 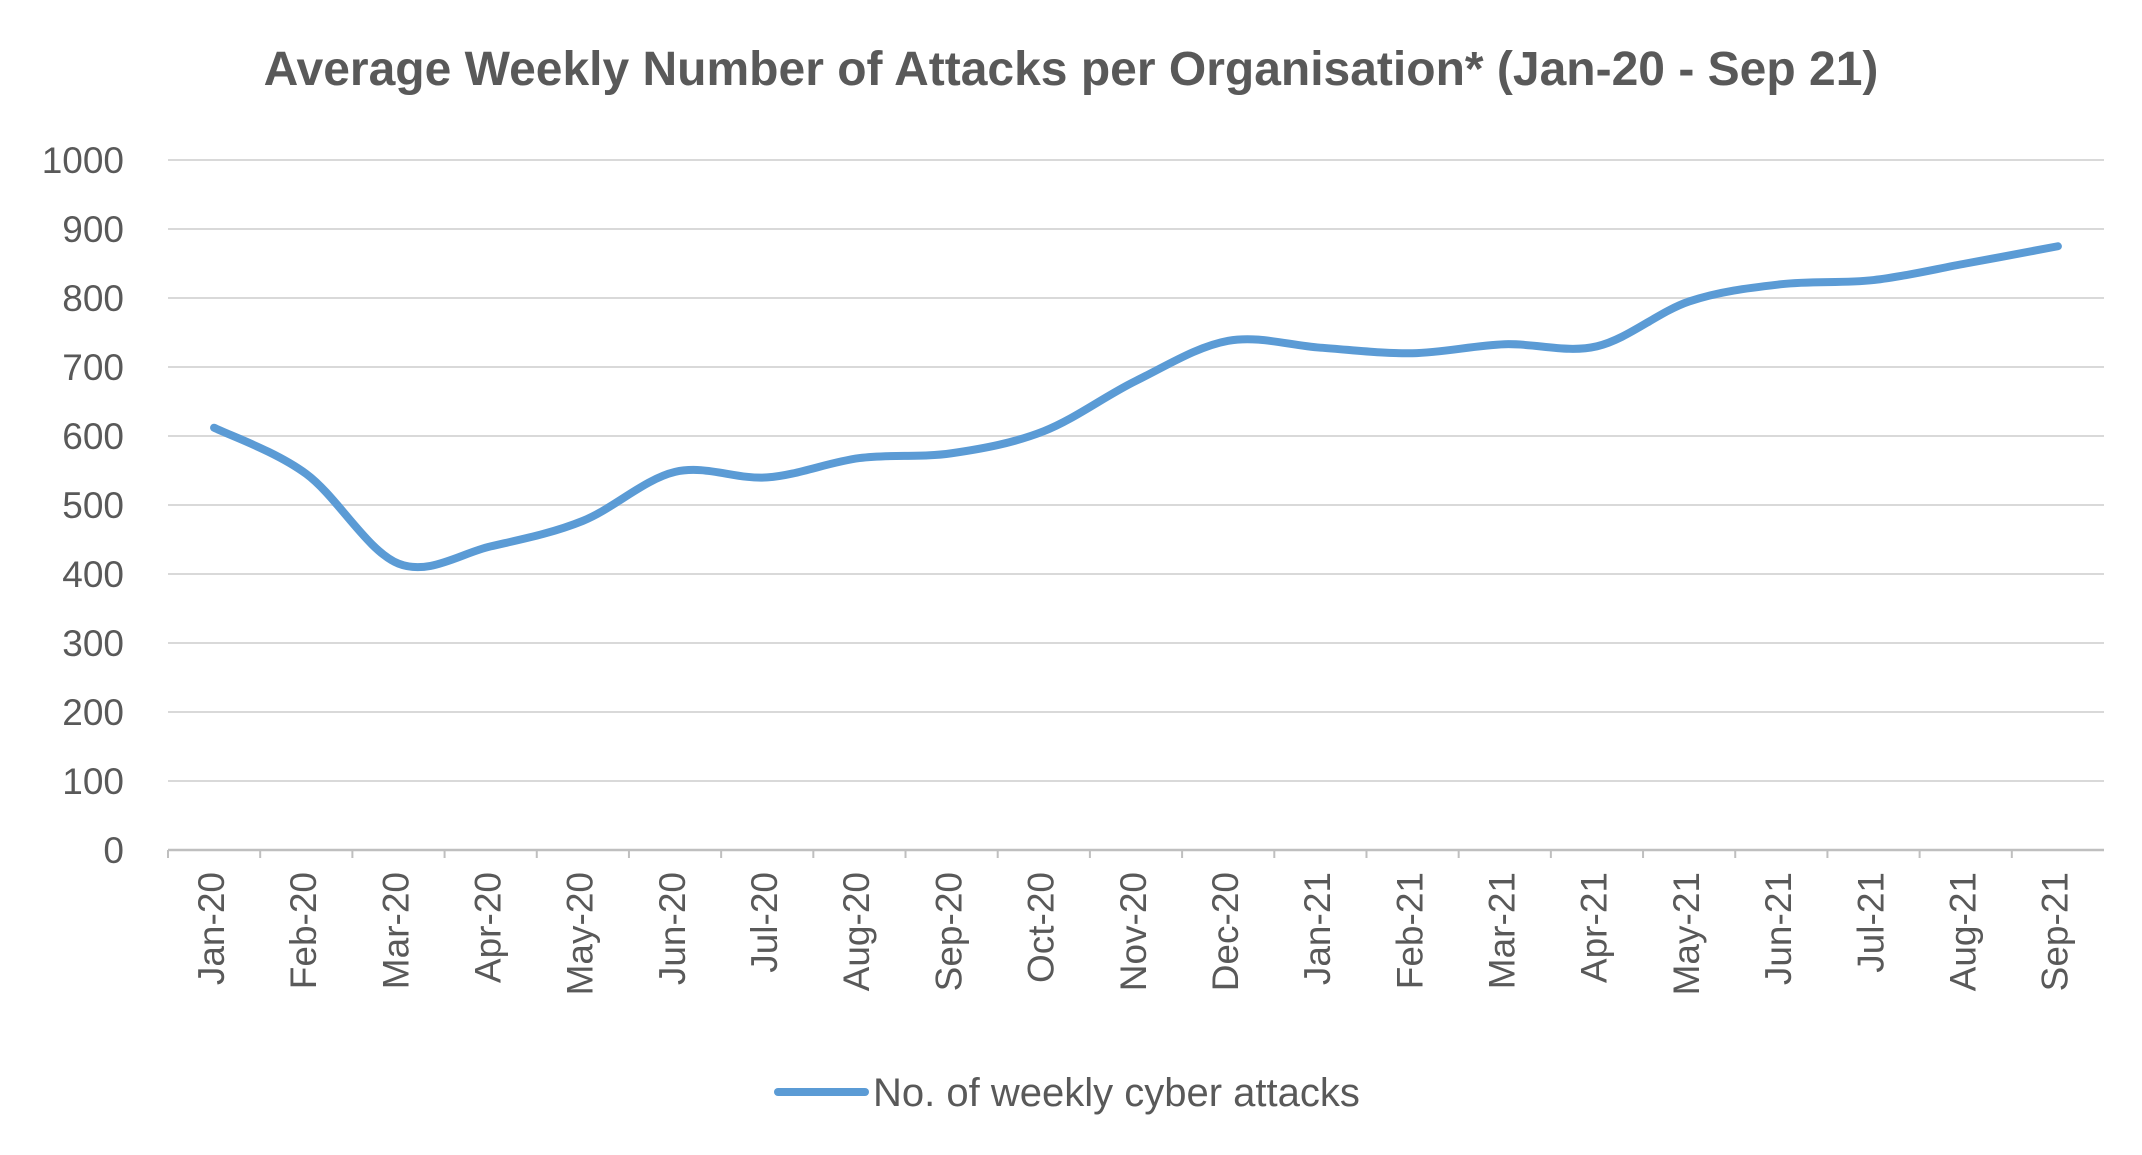 What do you see at coordinates (1686, 933) in the screenshot?
I see `x-tick-label: May-21` at bounding box center [1686, 933].